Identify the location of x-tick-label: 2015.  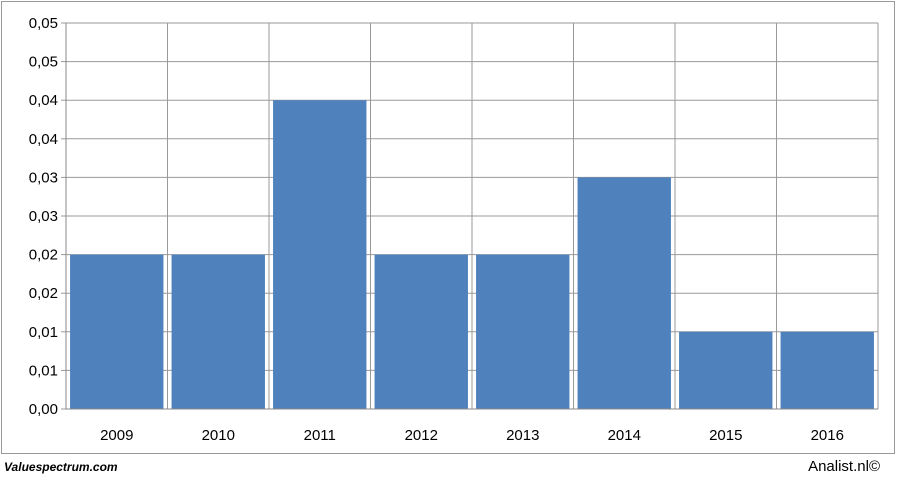
(725, 435).